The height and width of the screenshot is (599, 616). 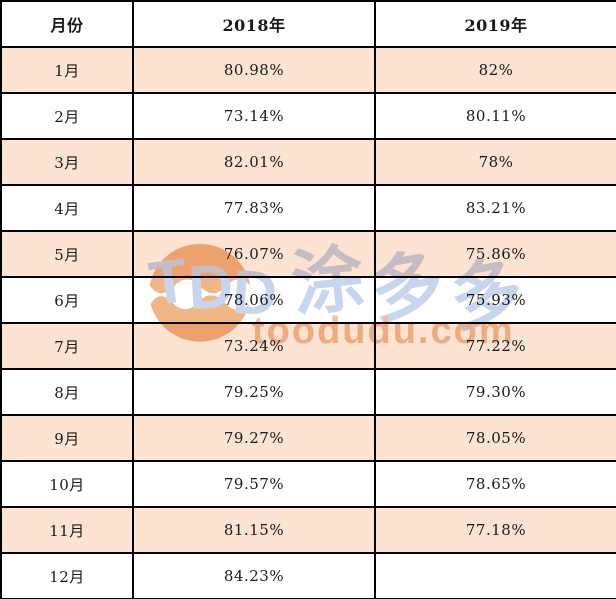 I want to click on month-cell: 6月, so click(x=67, y=300).